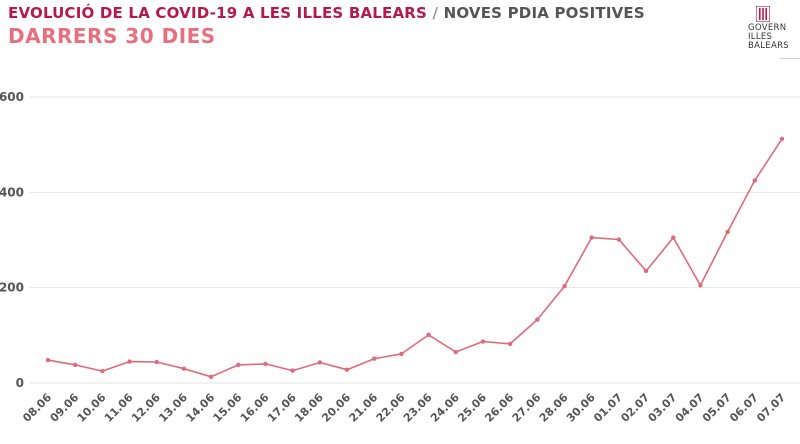 The width and height of the screenshot is (800, 444). Describe the element at coordinates (173, 408) in the screenshot. I see `x-tick-label: 13.06` at that location.